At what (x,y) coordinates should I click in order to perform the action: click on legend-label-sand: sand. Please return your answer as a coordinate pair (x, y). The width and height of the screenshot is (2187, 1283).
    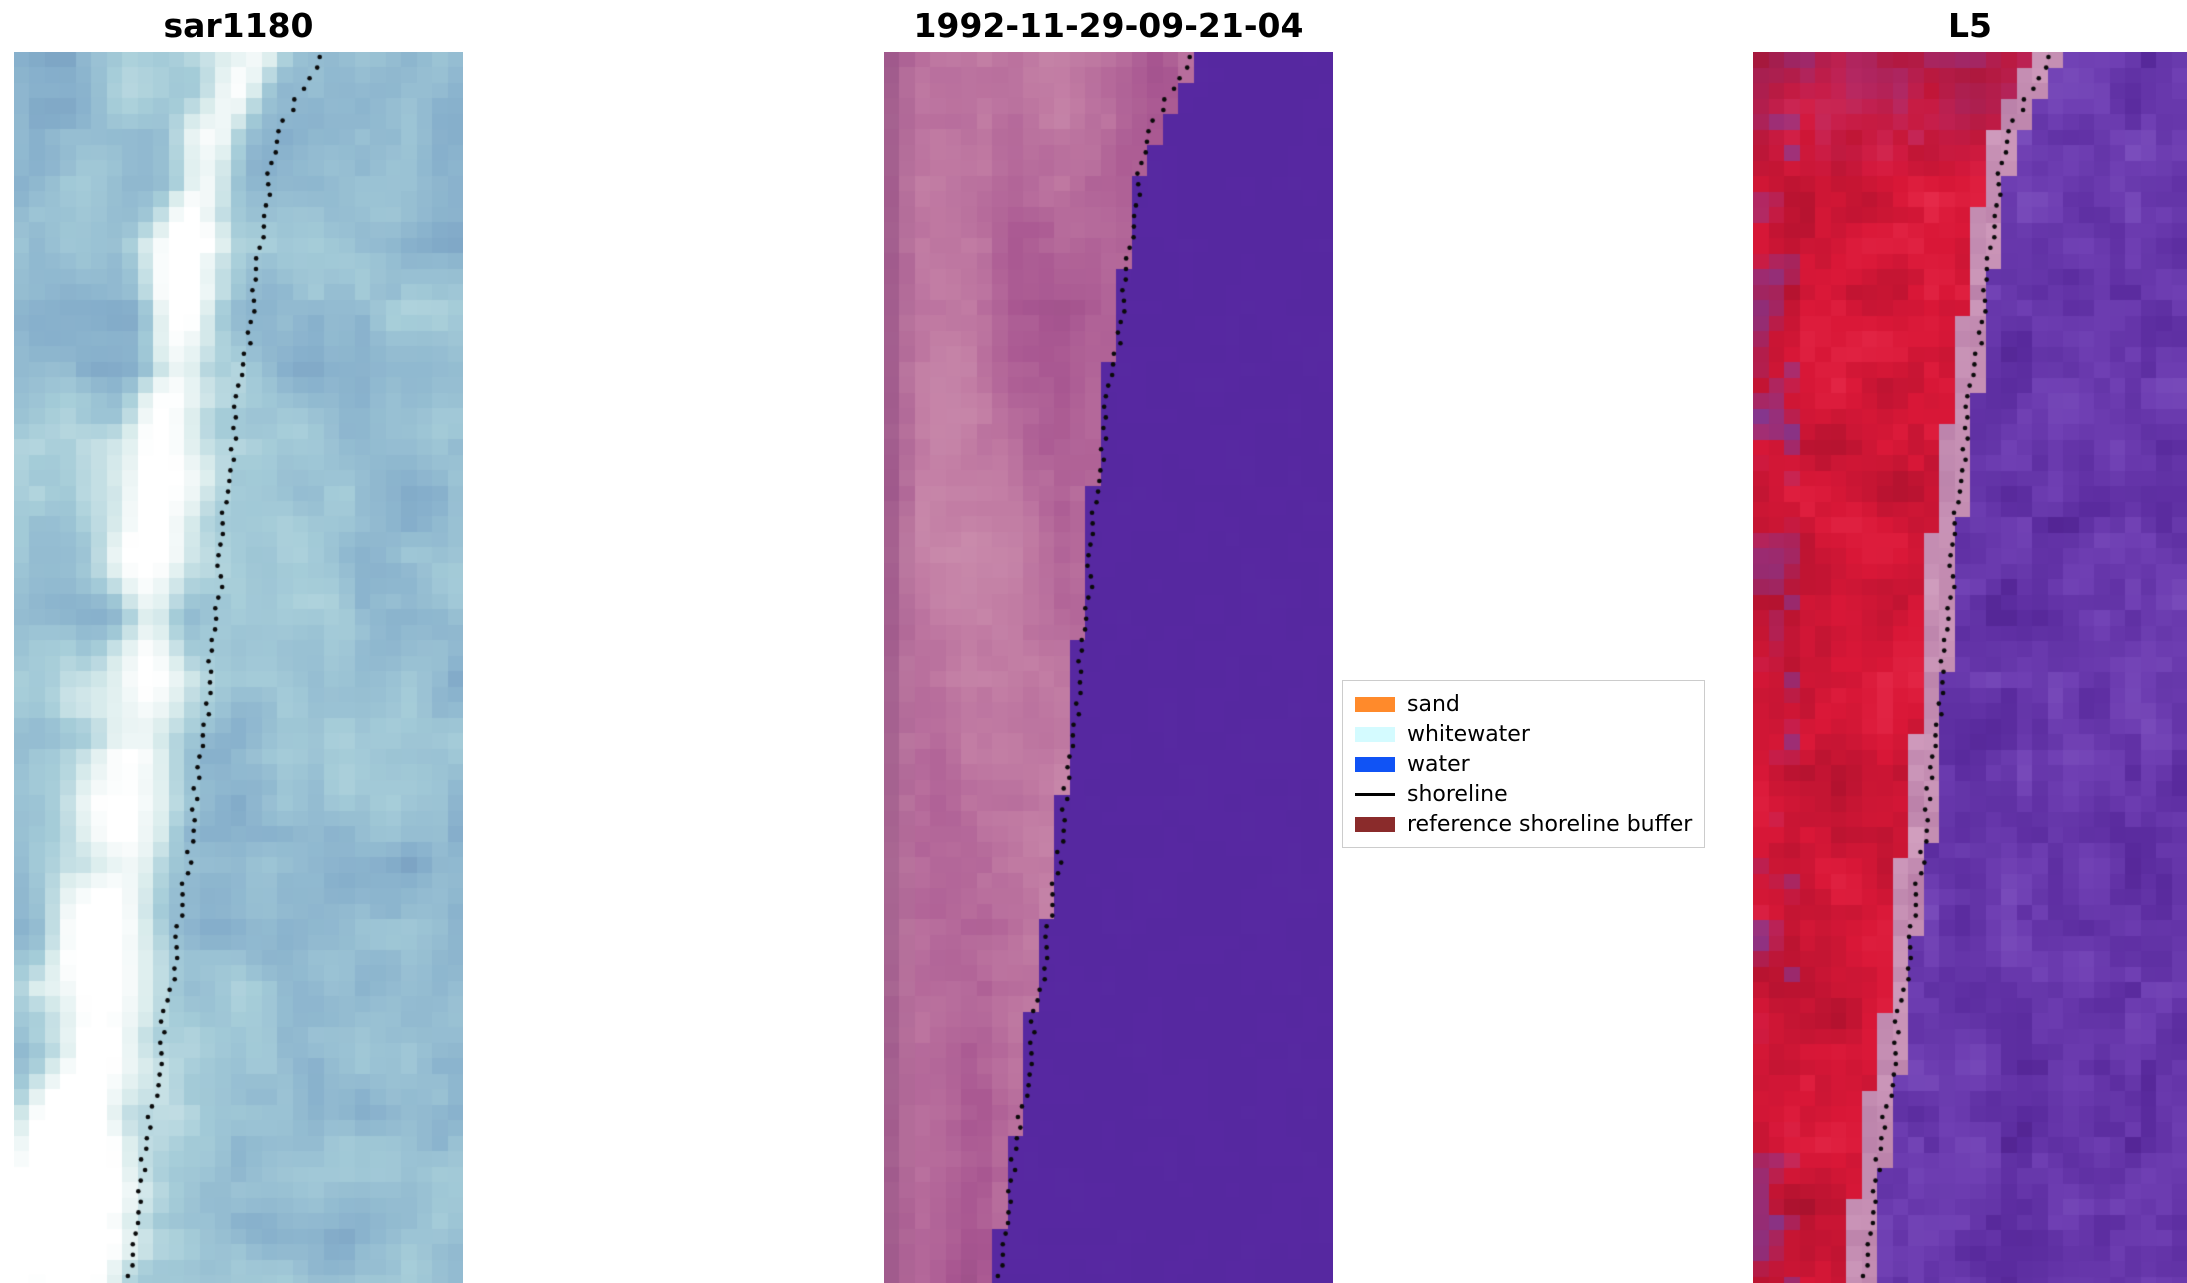
    Looking at the image, I should click on (1433, 704).